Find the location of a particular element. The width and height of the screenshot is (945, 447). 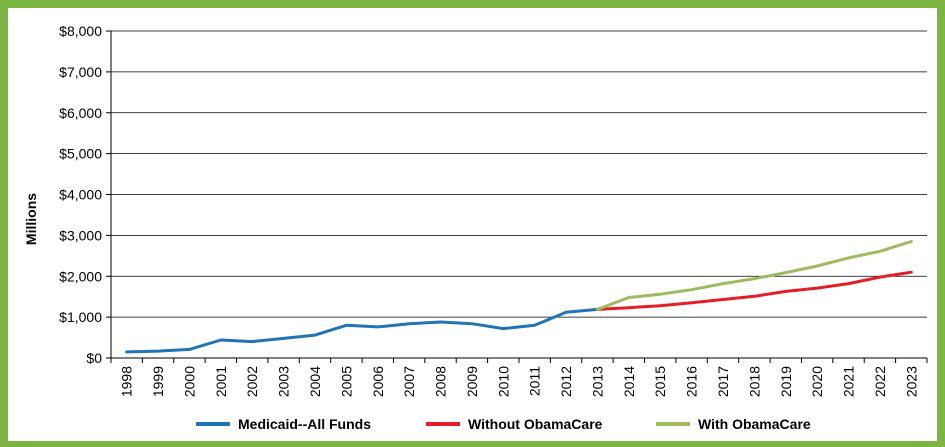

x-tick-label: 2019 is located at coordinates (786, 381).